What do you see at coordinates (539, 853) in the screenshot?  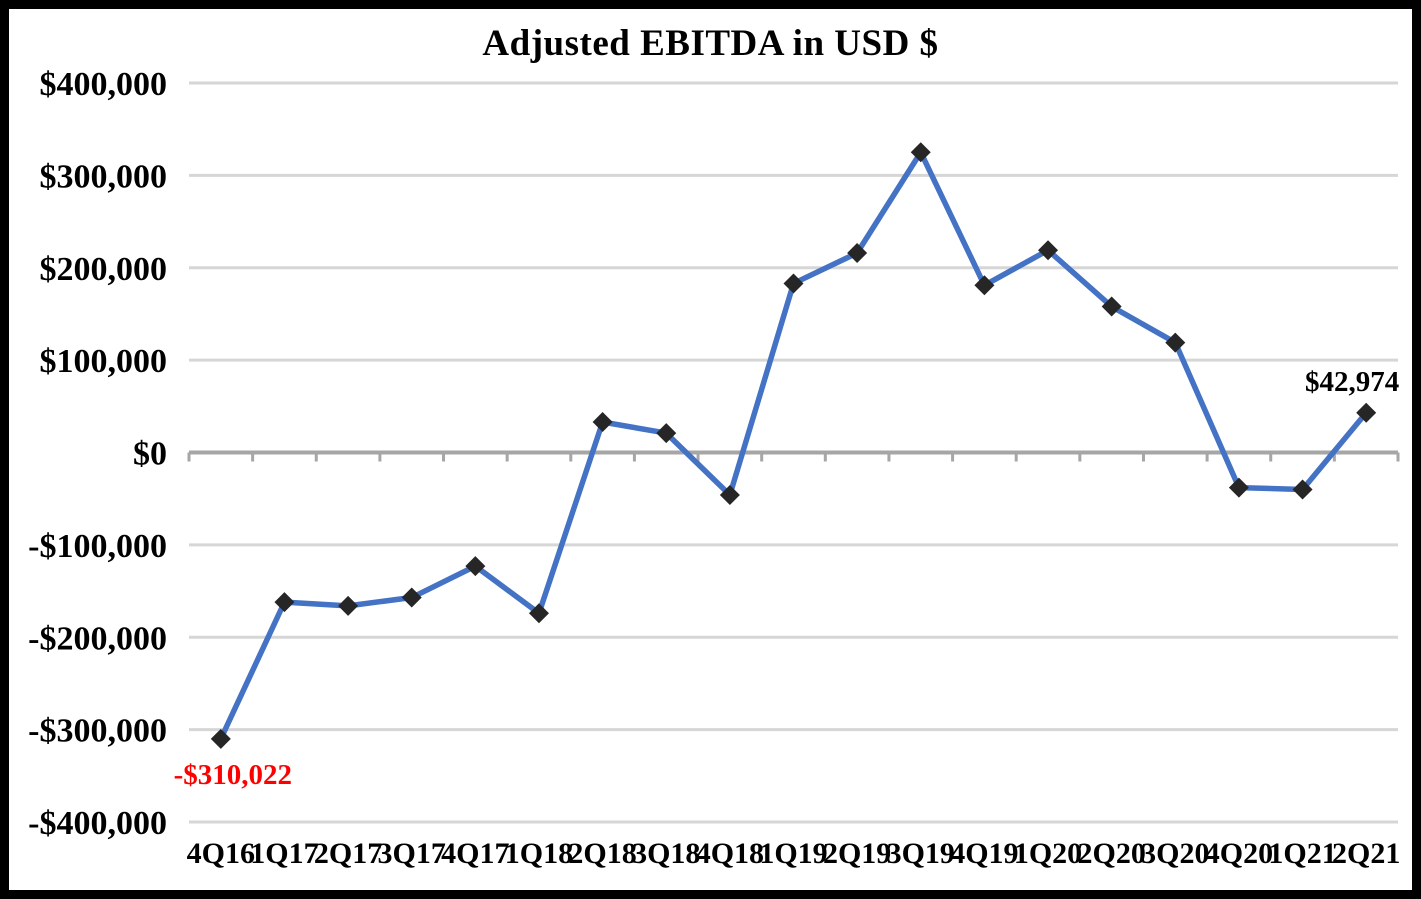 I see `x-axis-tick-label: 1Q18` at bounding box center [539, 853].